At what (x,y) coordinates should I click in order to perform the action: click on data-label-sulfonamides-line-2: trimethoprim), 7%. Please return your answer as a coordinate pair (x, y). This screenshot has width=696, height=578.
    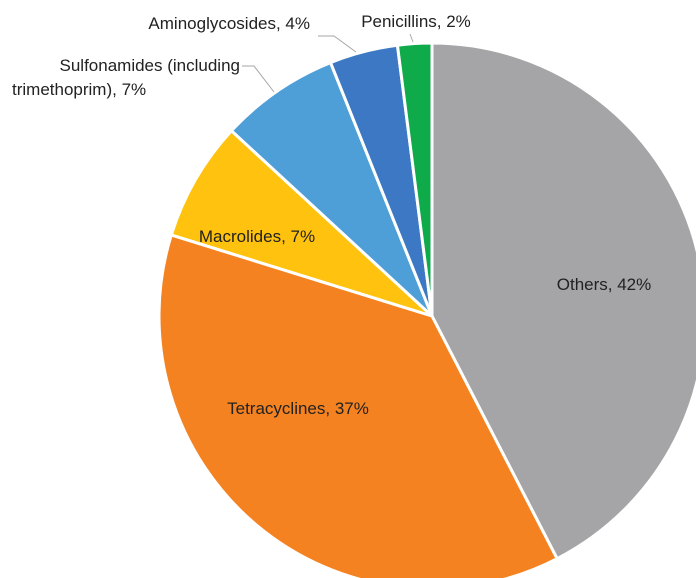
    Looking at the image, I should click on (79, 89).